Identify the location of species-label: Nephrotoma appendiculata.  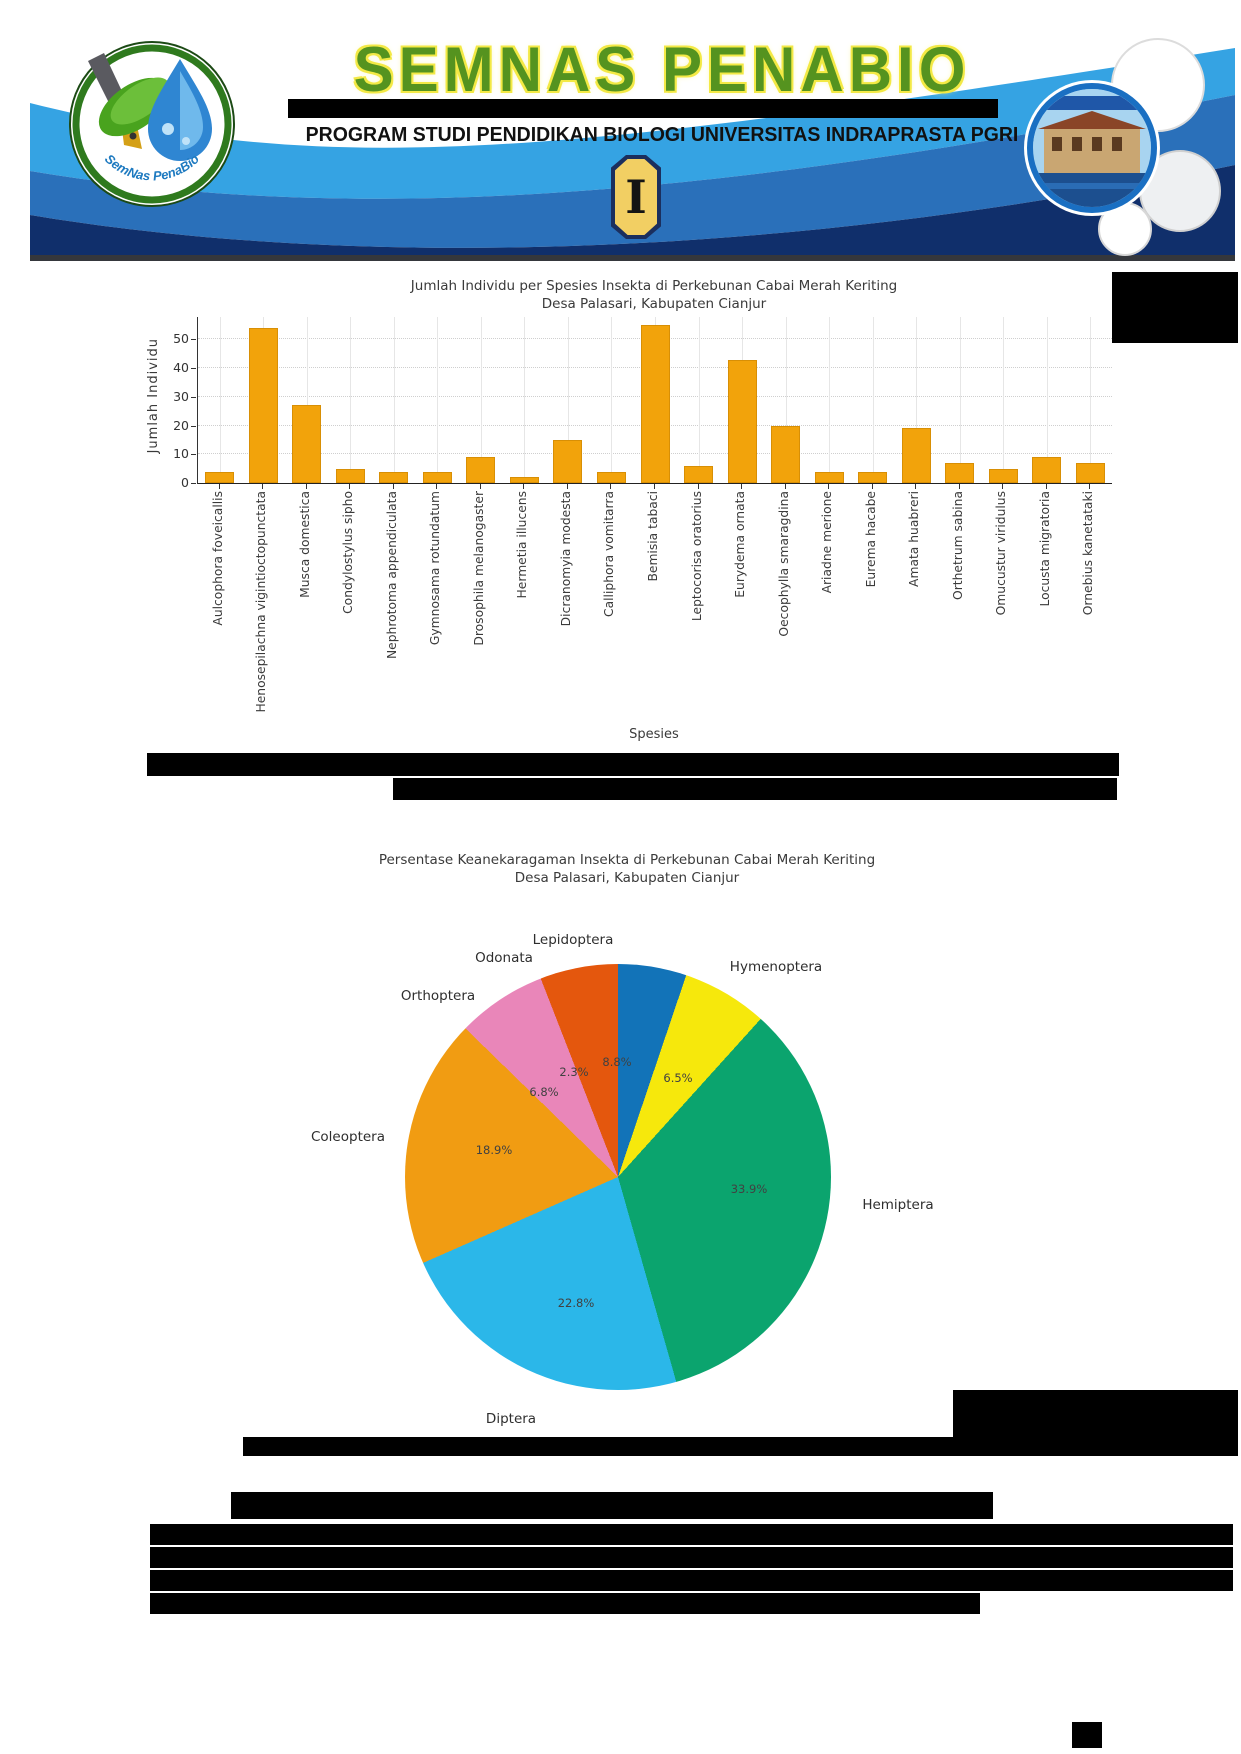
(391, 575).